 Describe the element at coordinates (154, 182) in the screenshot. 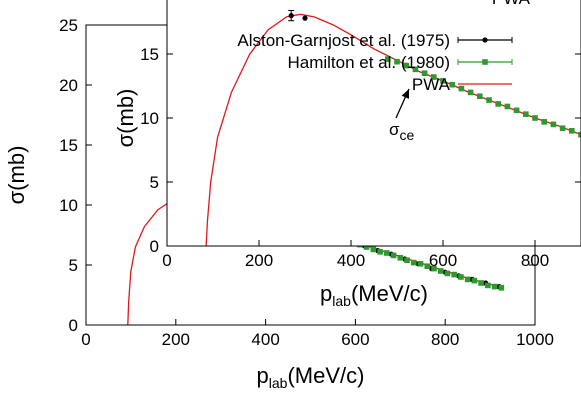

I see `inset-y-tick-label: 5` at that location.